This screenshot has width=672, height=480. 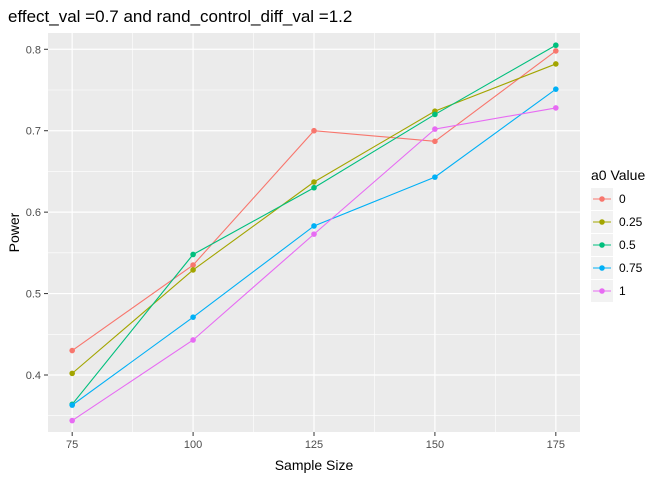 What do you see at coordinates (33, 213) in the screenshot?
I see `y-tick-label: 0.6` at bounding box center [33, 213].